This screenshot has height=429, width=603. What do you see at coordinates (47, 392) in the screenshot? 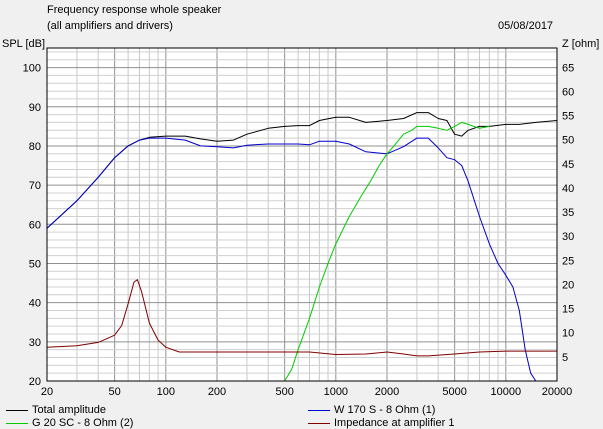
I see `x-tick-label: 20` at bounding box center [47, 392].